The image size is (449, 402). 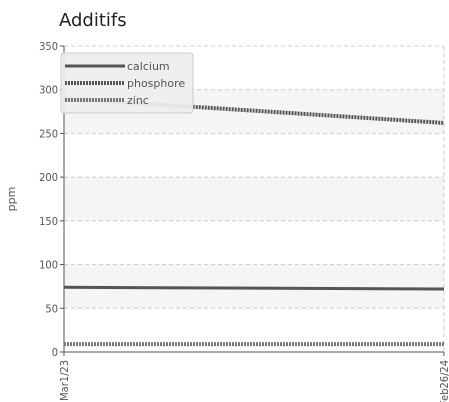 What do you see at coordinates (48, 46) in the screenshot?
I see `y-tick-label: 350` at bounding box center [48, 46].